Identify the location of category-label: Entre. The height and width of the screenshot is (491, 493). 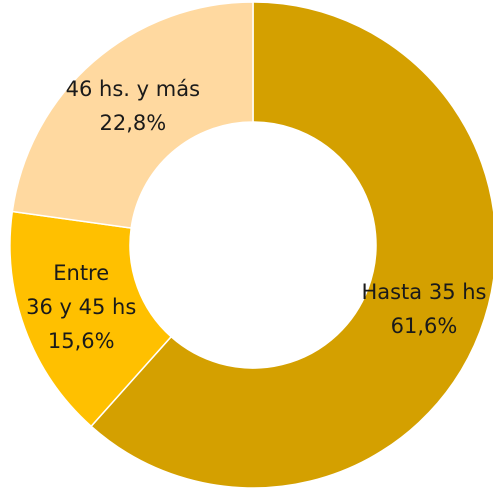
(81, 273).